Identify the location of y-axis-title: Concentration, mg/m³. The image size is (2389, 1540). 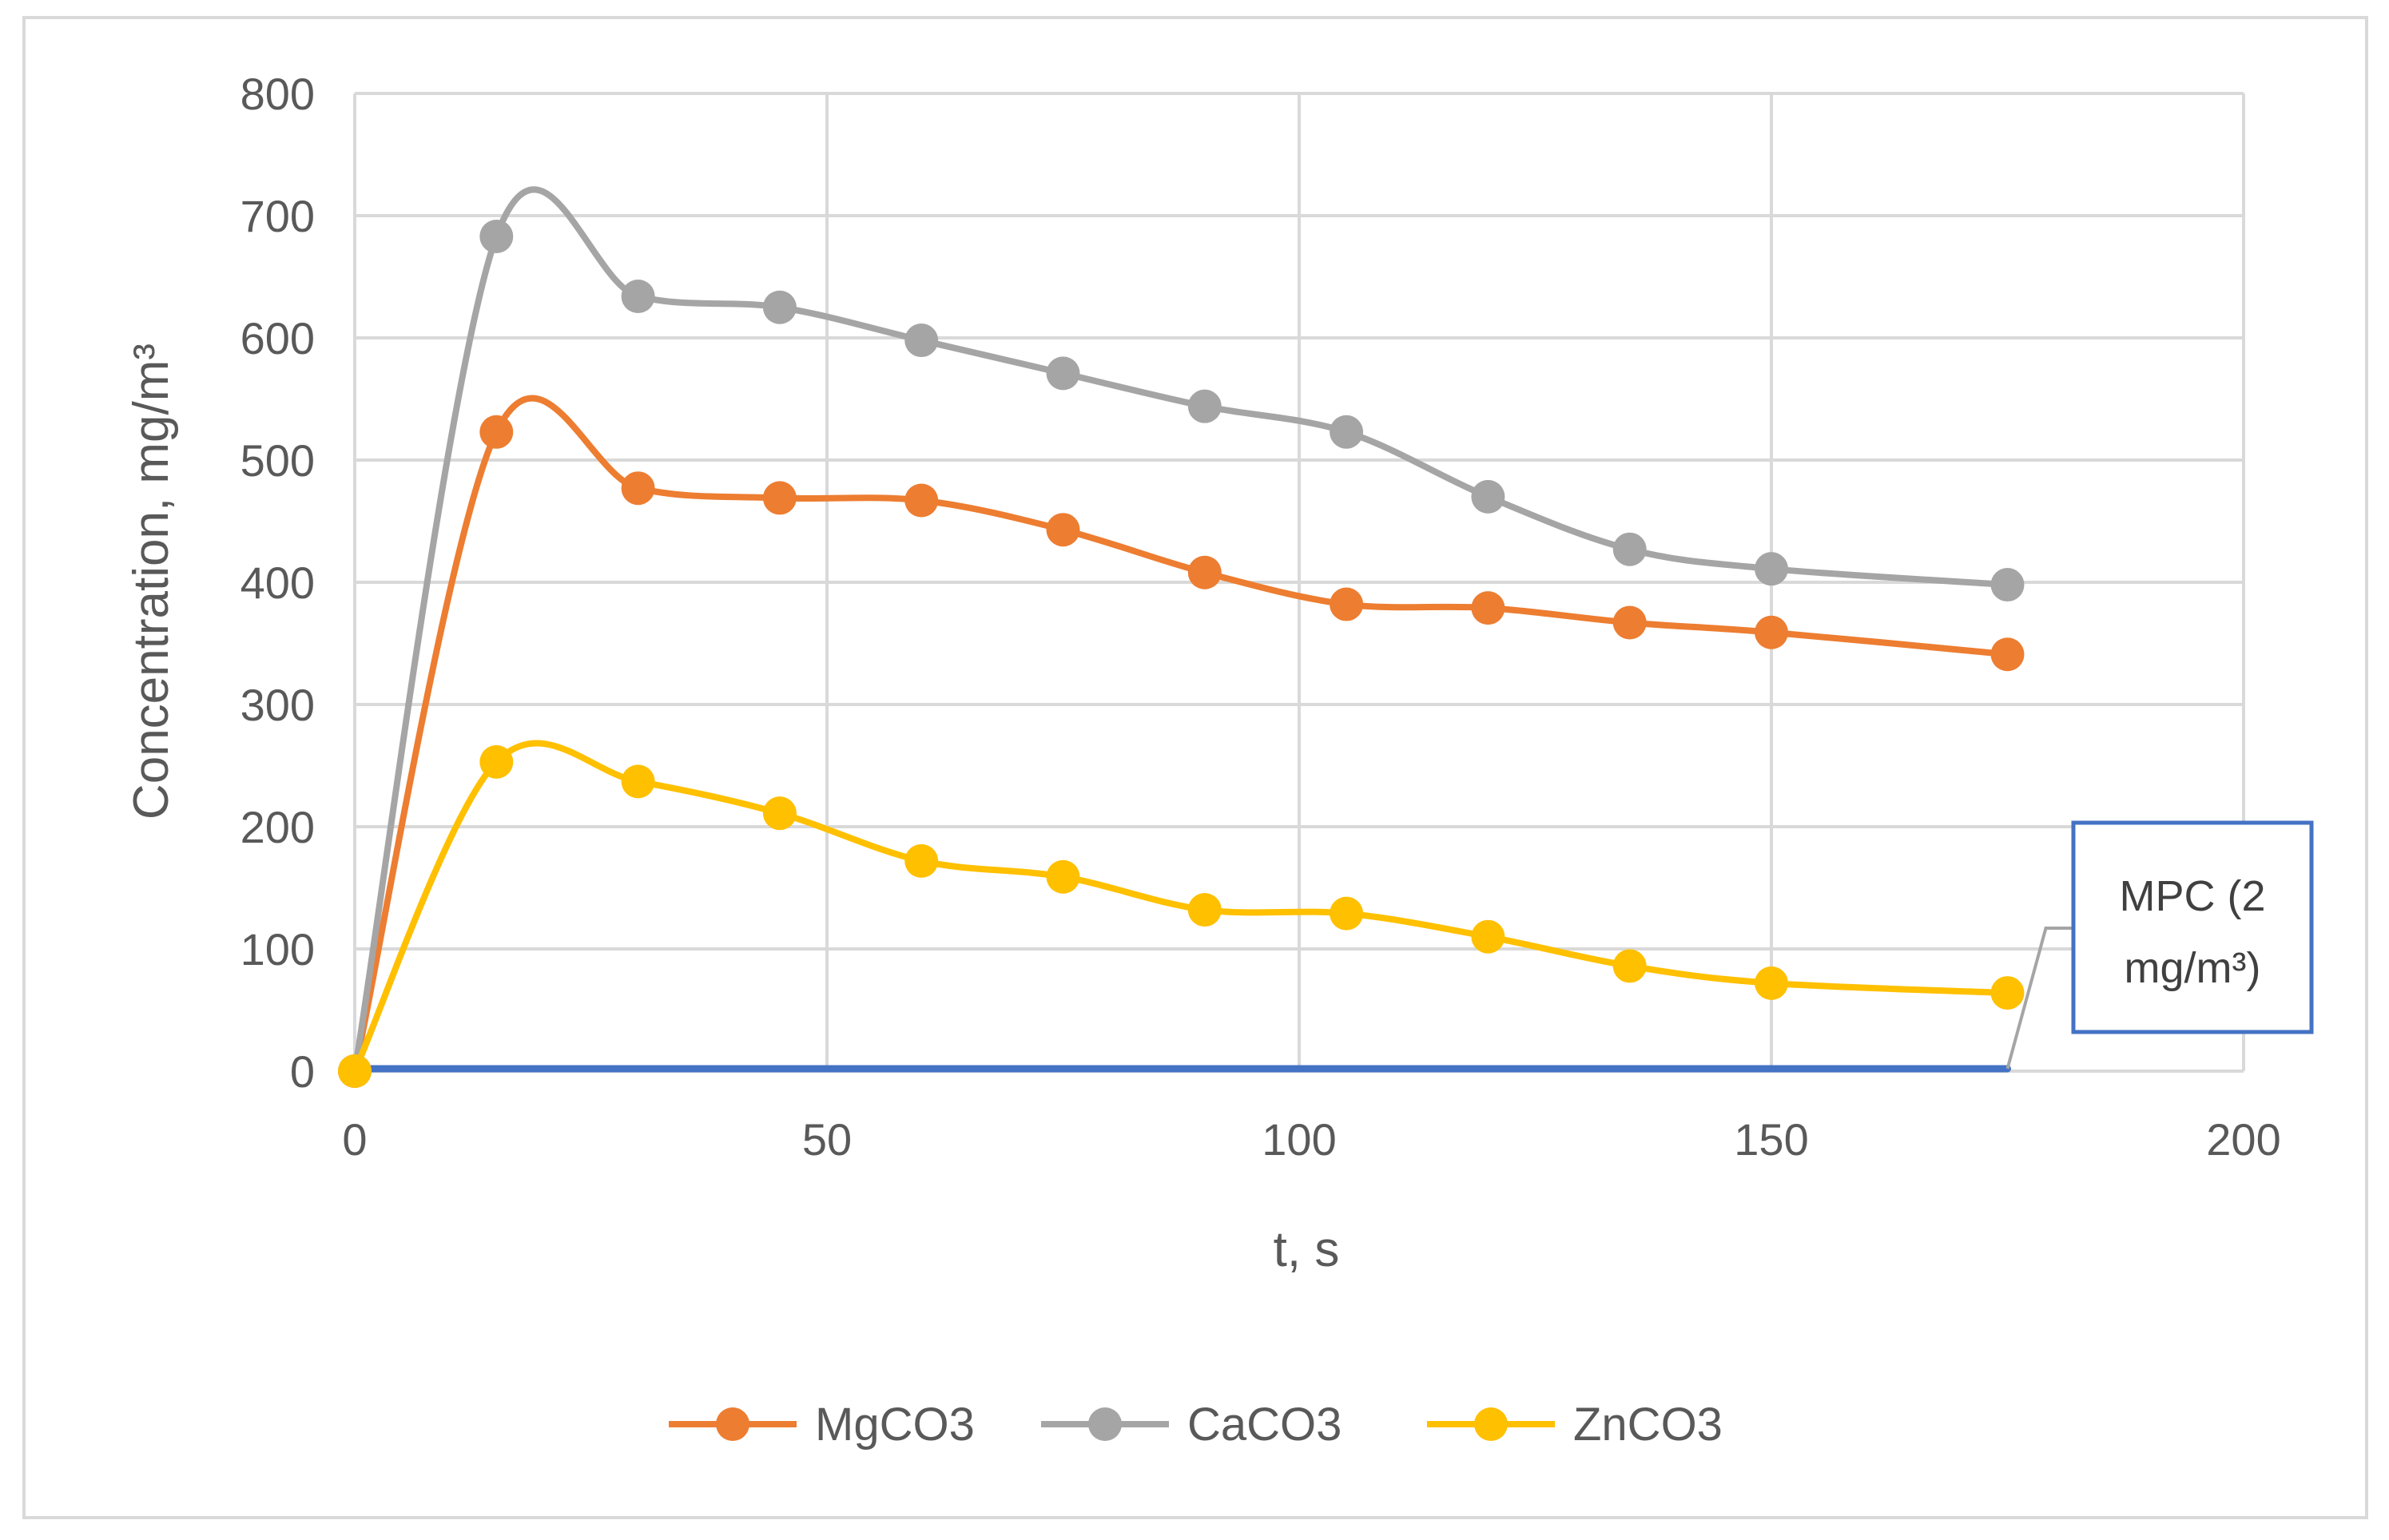
(151, 581).